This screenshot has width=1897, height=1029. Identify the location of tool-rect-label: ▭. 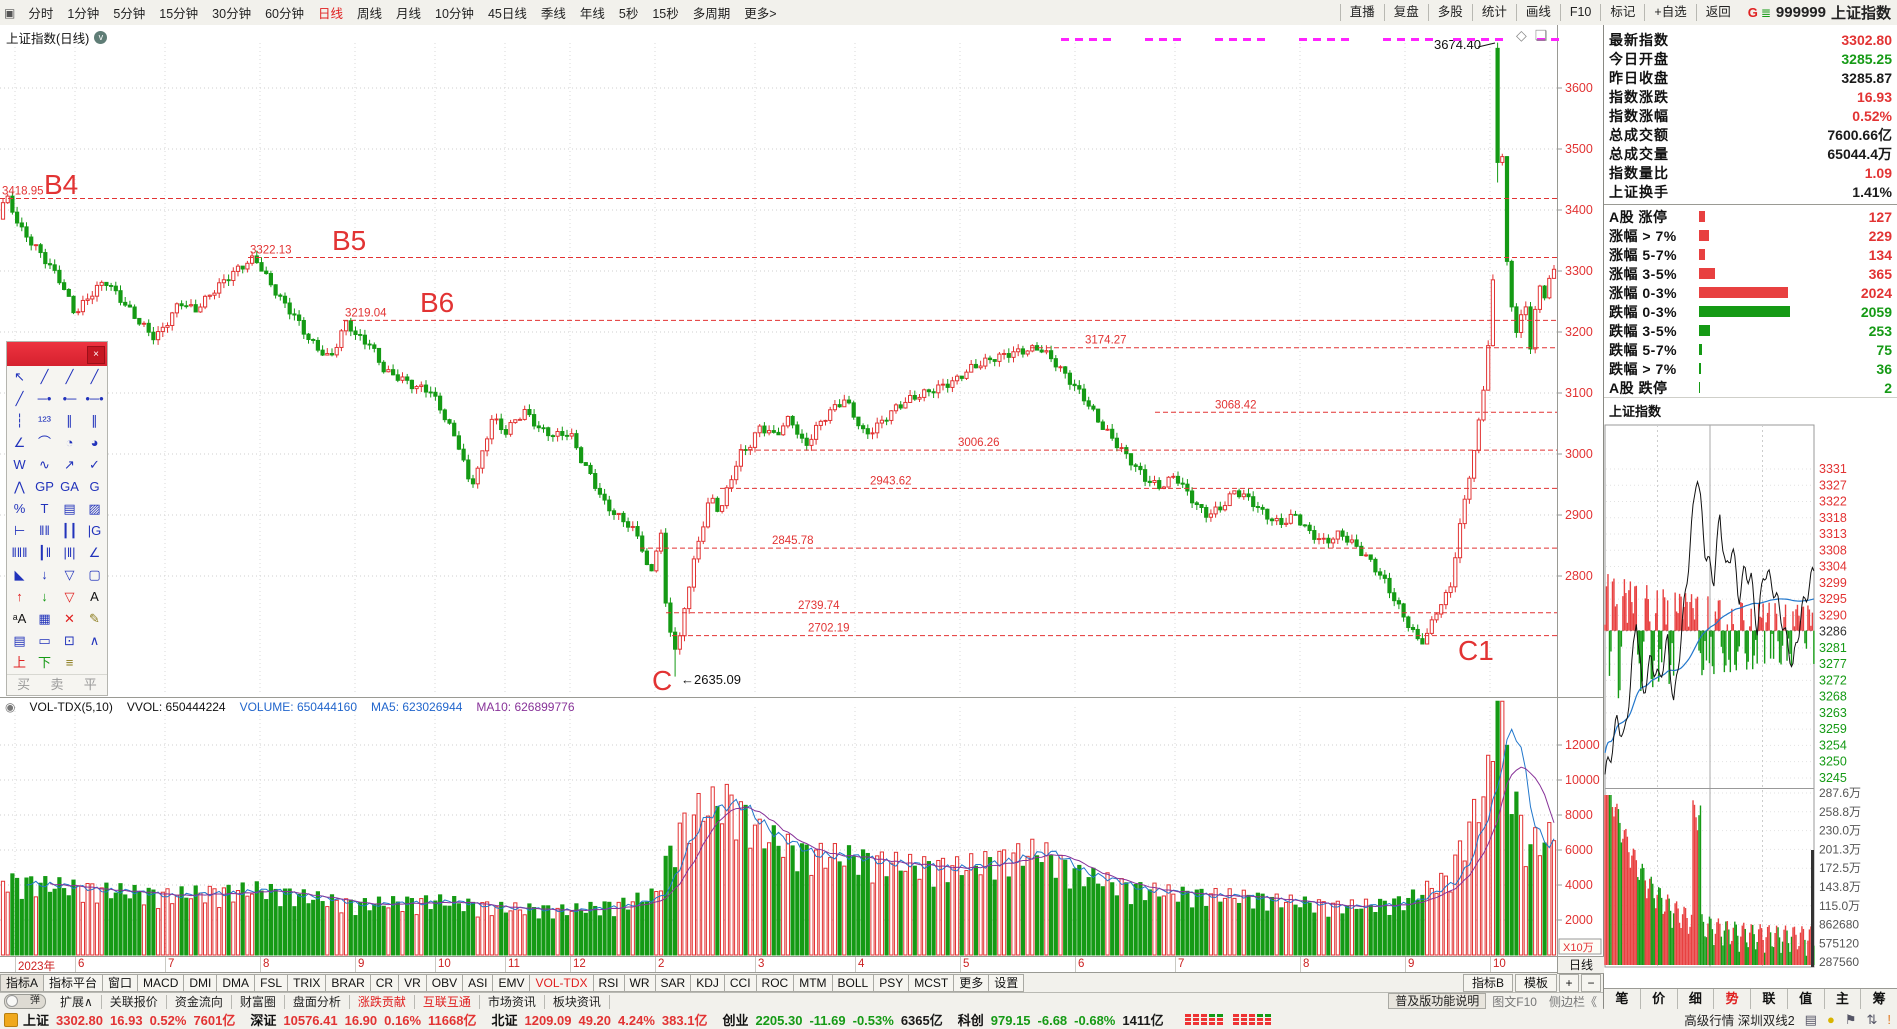
(44, 640).